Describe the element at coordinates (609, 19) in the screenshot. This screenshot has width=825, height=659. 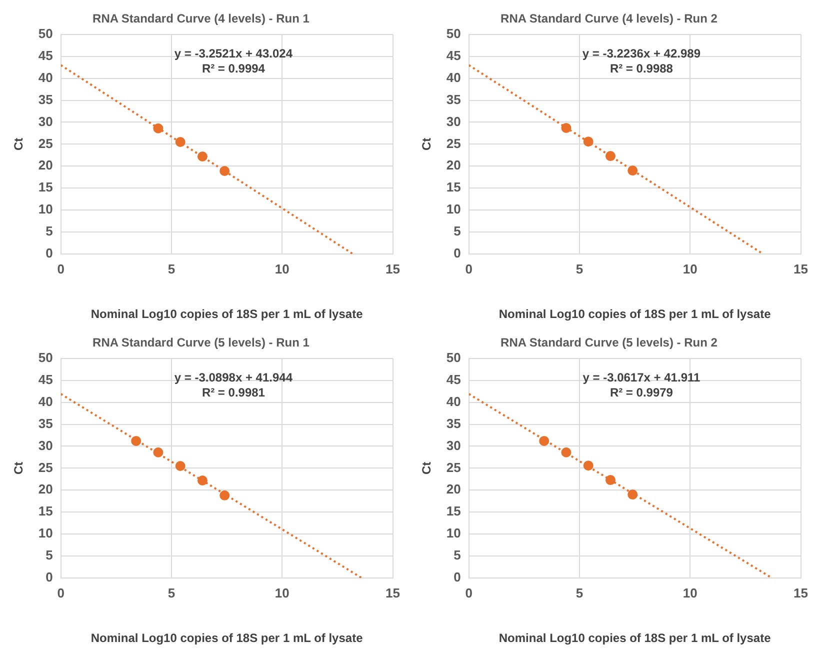
I see `chart-title: RNA Standard Curve (4 levels) - Run 2` at that location.